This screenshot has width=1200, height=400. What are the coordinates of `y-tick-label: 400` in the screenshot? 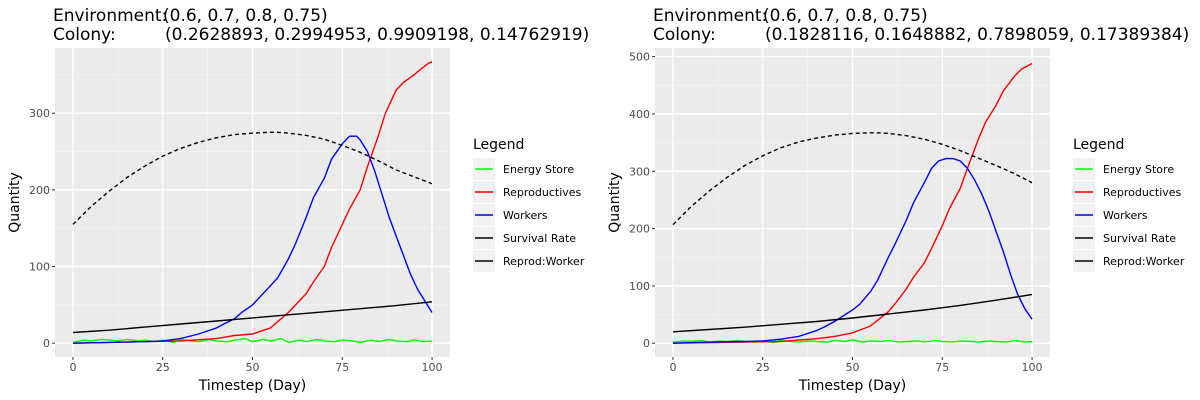 It's located at (639, 114).